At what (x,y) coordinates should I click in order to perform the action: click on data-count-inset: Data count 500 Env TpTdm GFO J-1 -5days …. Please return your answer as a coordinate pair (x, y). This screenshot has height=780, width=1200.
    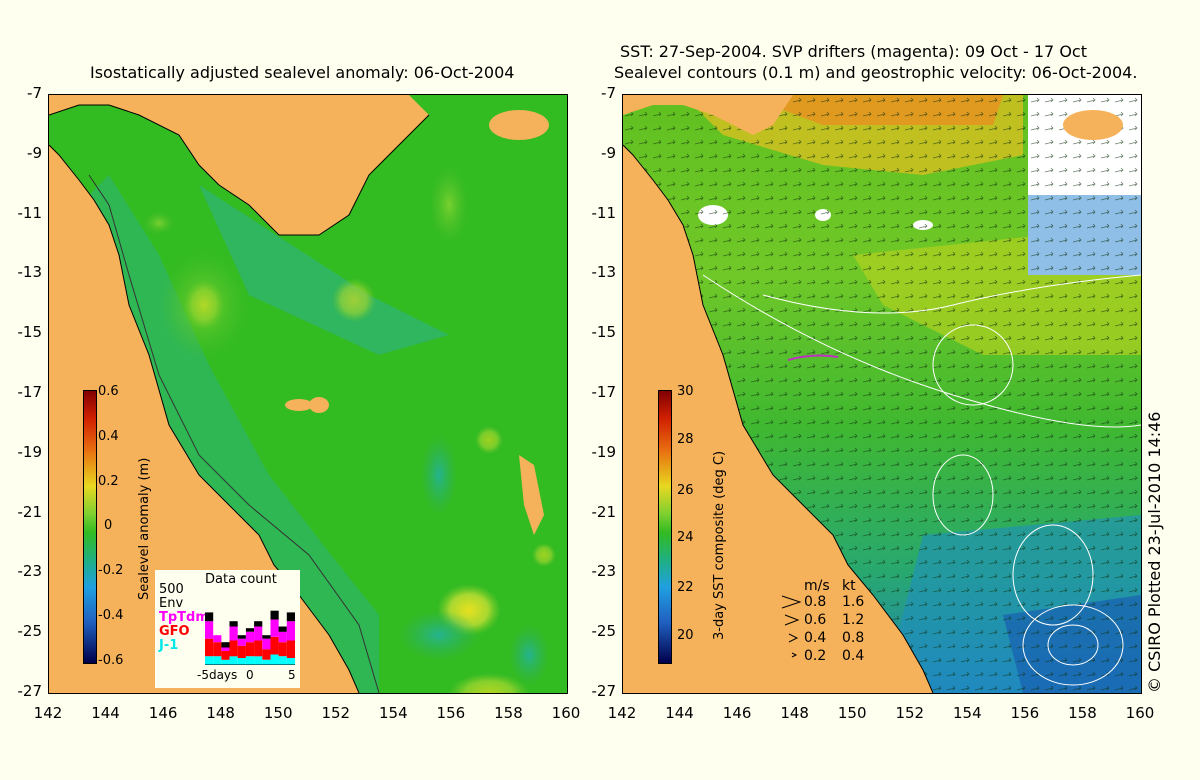
    Looking at the image, I should click on (227, 629).